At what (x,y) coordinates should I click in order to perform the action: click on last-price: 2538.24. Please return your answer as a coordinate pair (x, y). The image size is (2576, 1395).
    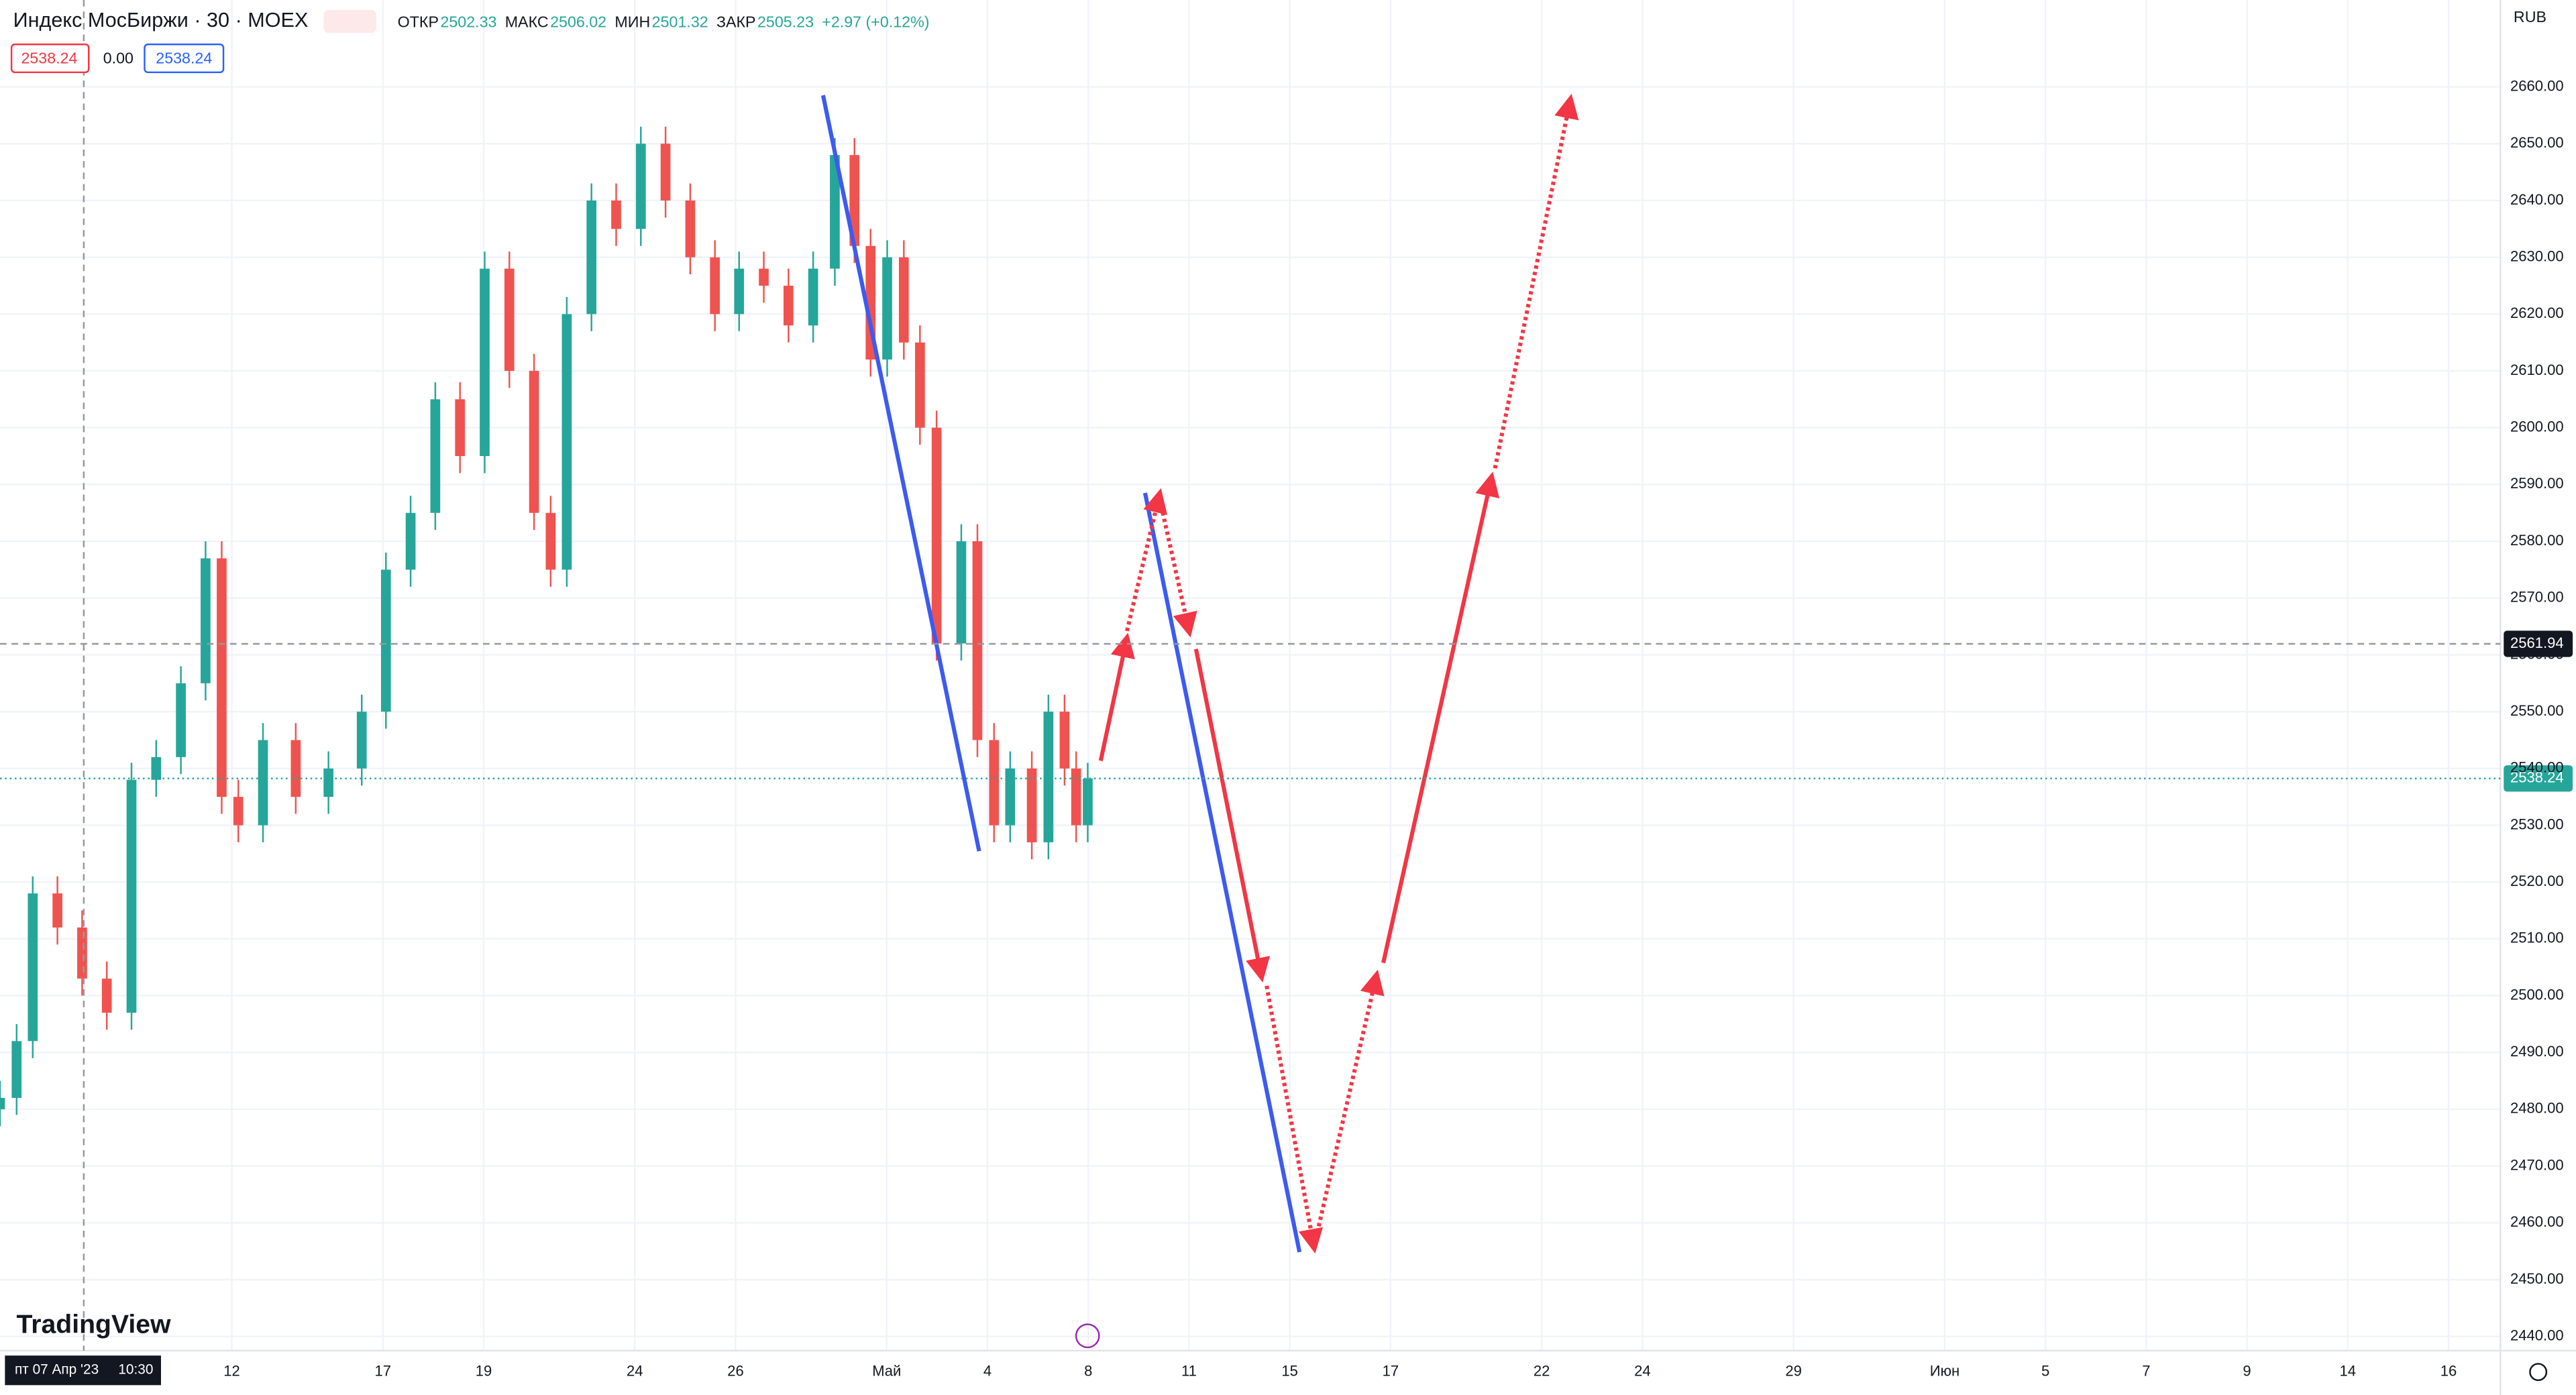
    Looking at the image, I should click on (2537, 777).